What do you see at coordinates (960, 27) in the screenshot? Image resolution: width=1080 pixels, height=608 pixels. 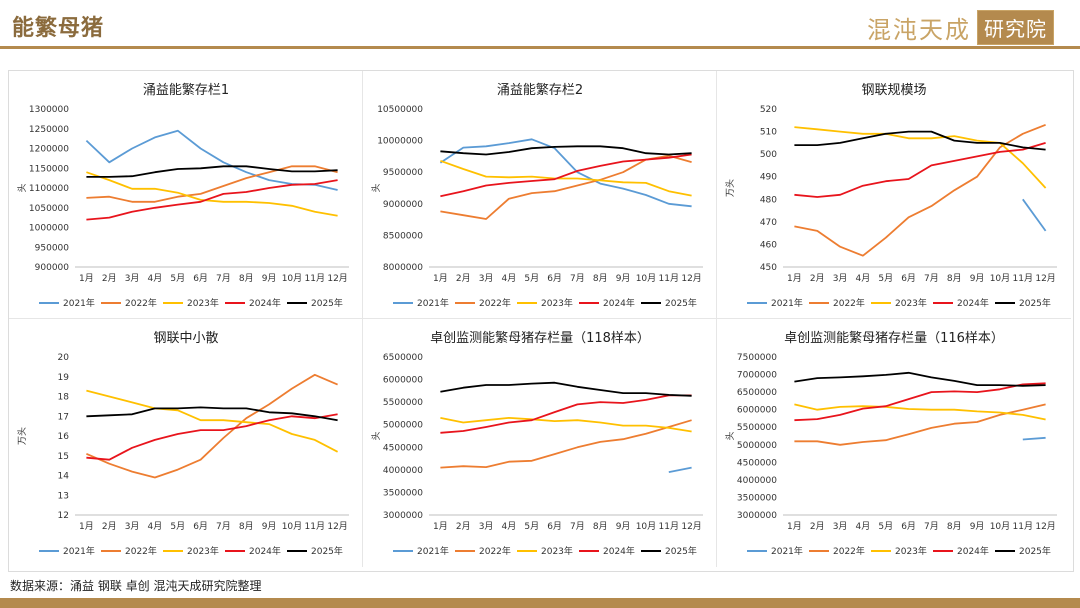 I see `brand-logo: 混沌天成 研究院` at bounding box center [960, 27].